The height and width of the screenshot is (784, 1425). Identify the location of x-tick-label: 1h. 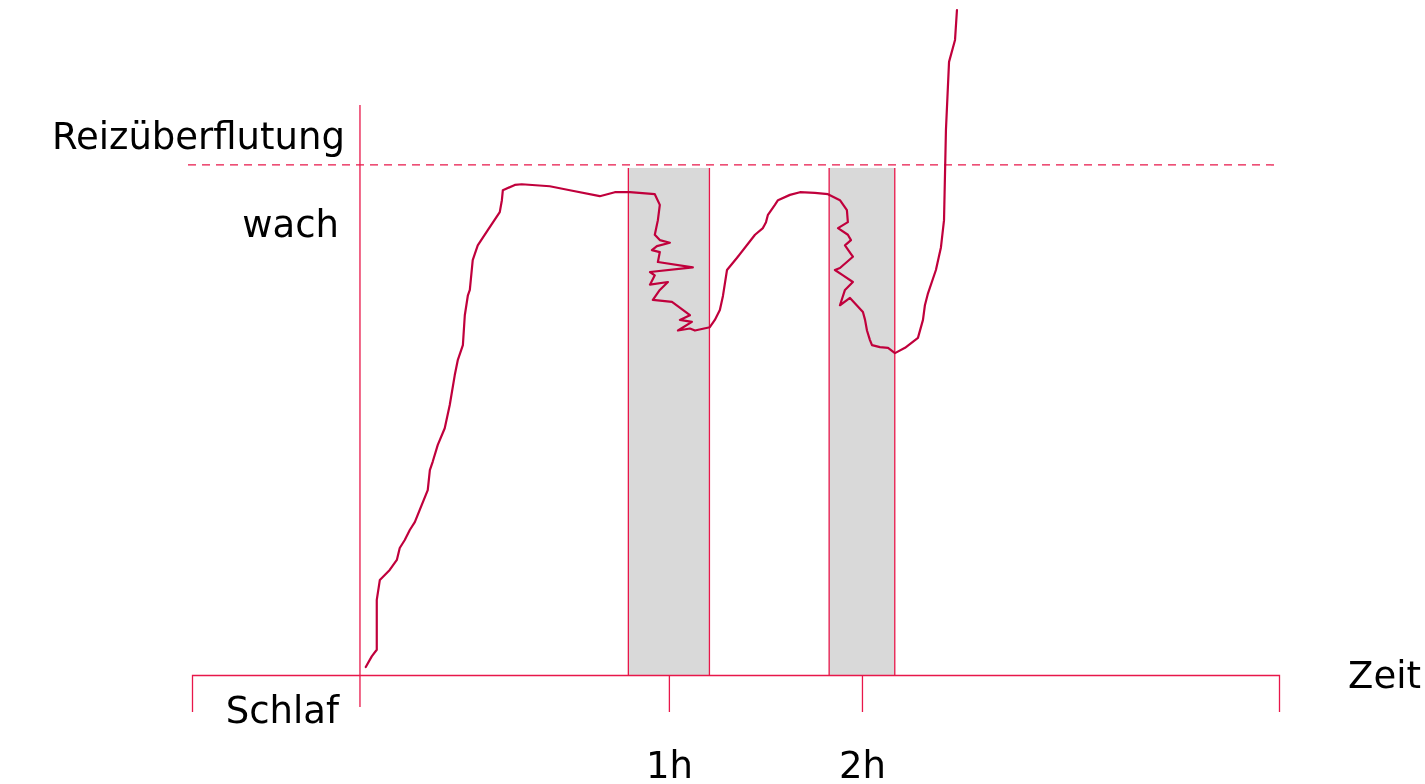
(669, 764).